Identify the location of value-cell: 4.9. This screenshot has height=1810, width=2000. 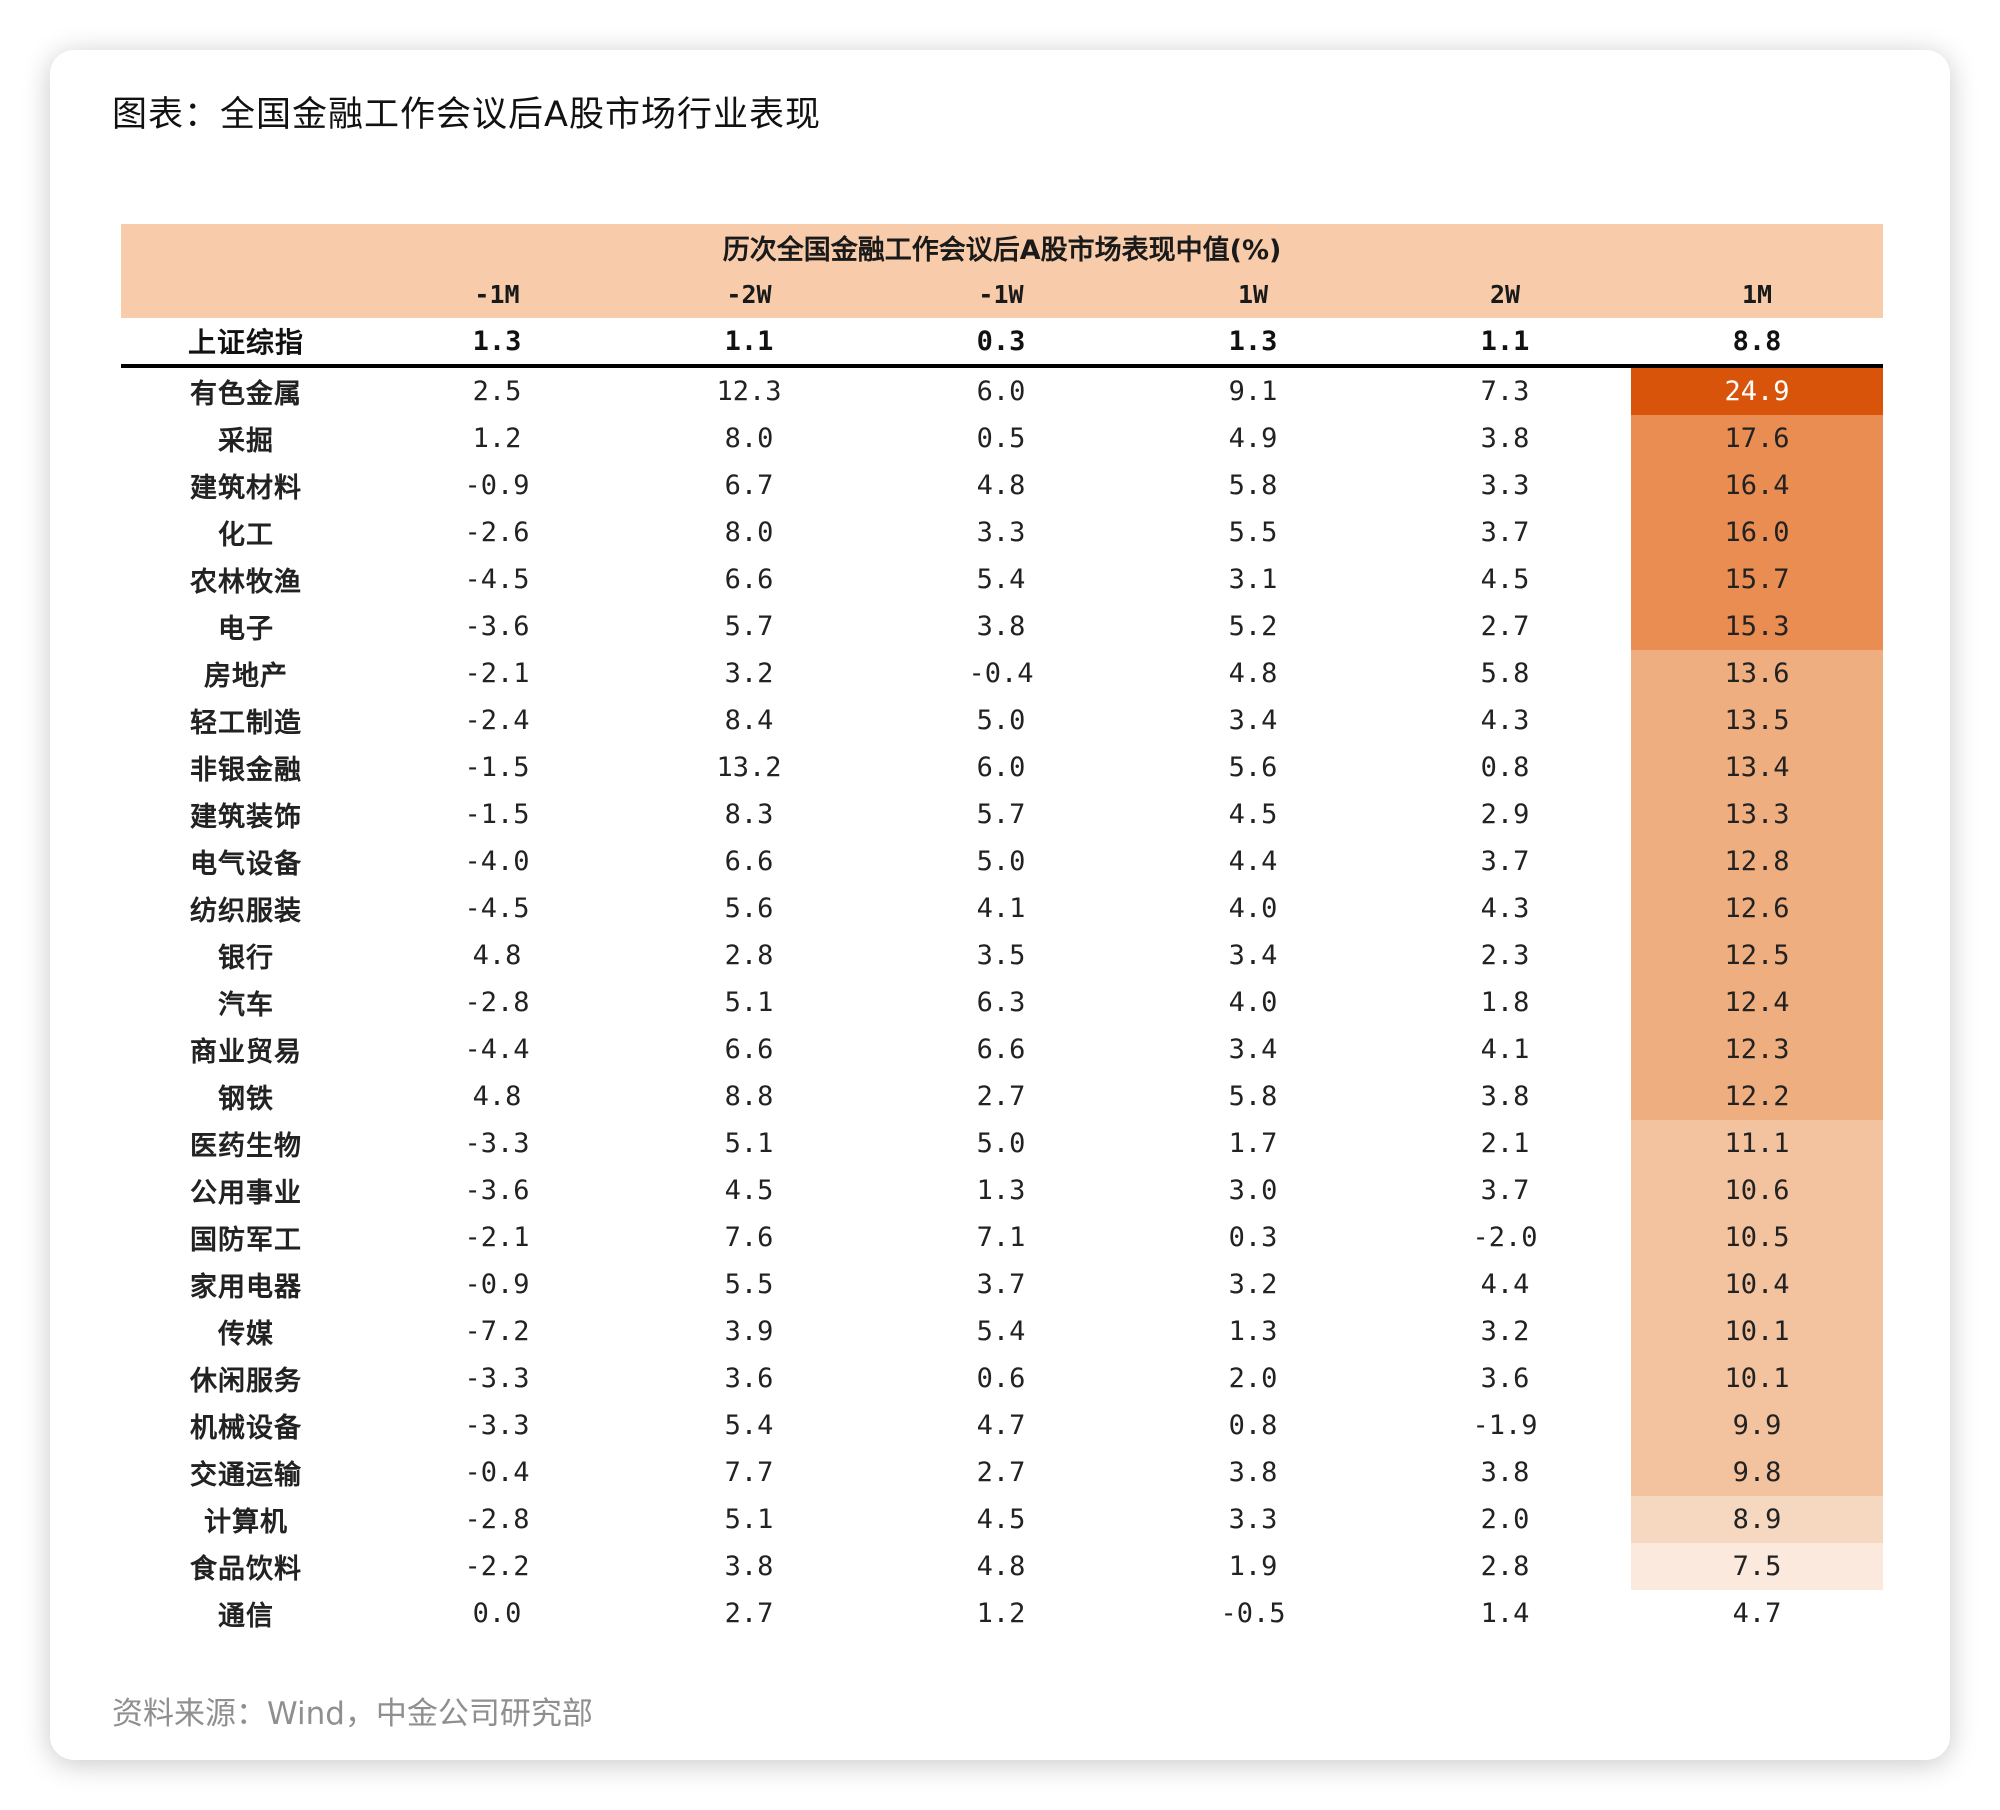
(1253, 438).